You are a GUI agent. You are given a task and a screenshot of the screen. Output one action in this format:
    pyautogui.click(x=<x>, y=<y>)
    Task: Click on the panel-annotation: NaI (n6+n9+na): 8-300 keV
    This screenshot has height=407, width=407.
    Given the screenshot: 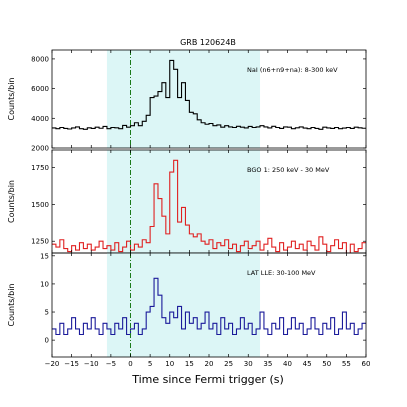 What is the action you would take?
    pyautogui.click(x=292, y=70)
    